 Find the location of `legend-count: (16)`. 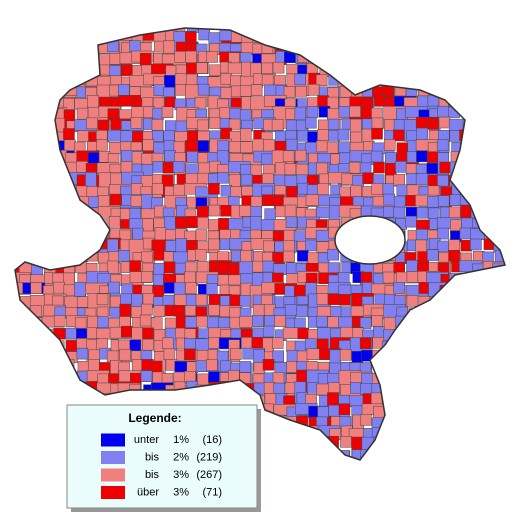

legend-count: (16) is located at coordinates (212, 440).